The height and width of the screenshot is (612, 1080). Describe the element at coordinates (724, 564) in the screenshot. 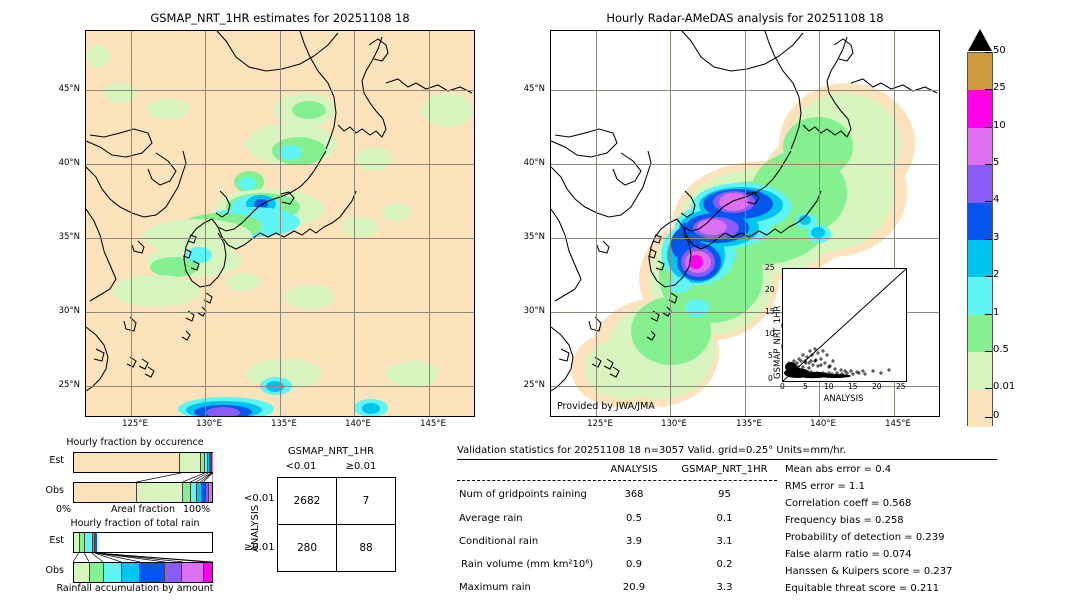

I see `validation-row-model: 0.2` at that location.